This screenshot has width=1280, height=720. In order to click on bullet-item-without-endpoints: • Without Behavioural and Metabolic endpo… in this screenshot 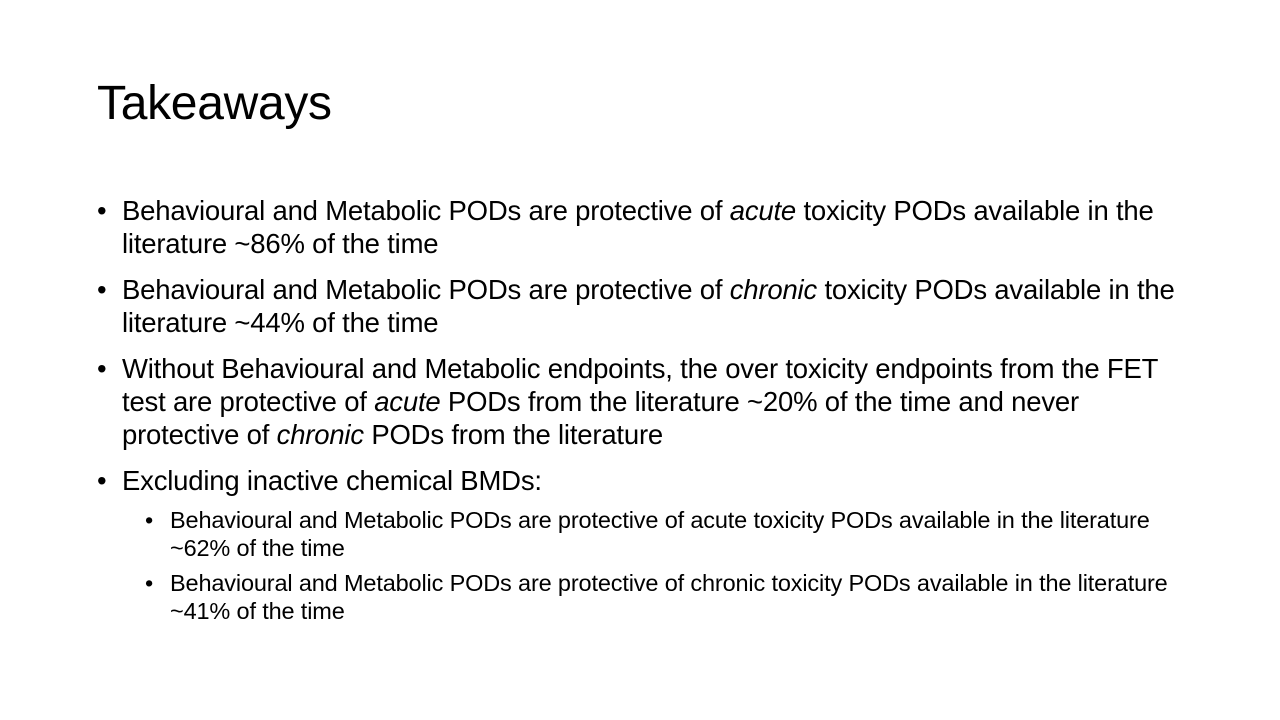, I will do `click(639, 401)`.